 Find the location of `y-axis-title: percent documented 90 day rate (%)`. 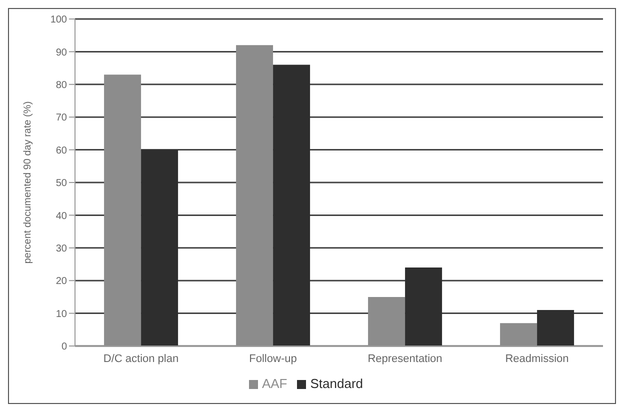

y-axis-title: percent documented 90 day rate (%) is located at coordinates (28, 182).